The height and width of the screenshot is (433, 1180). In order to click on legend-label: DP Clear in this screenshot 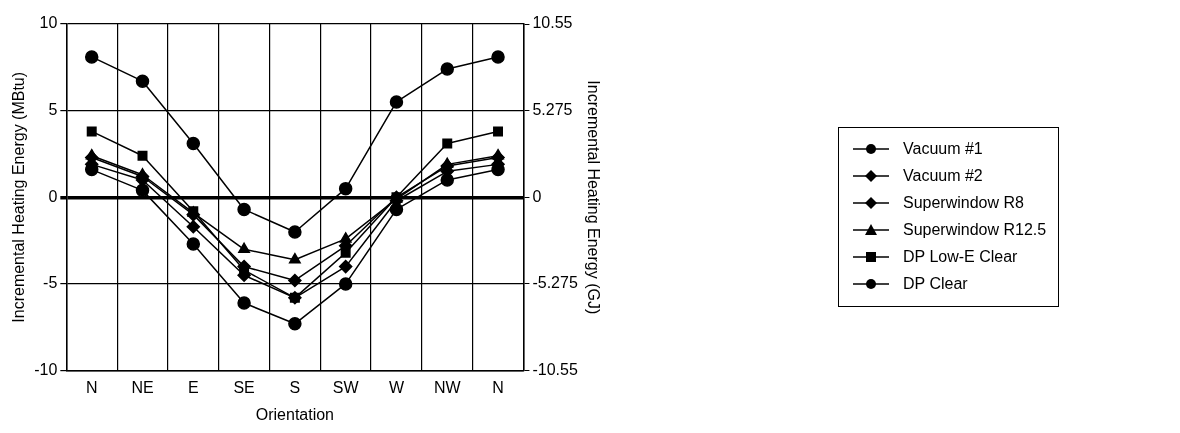, I will do `click(935, 284)`.